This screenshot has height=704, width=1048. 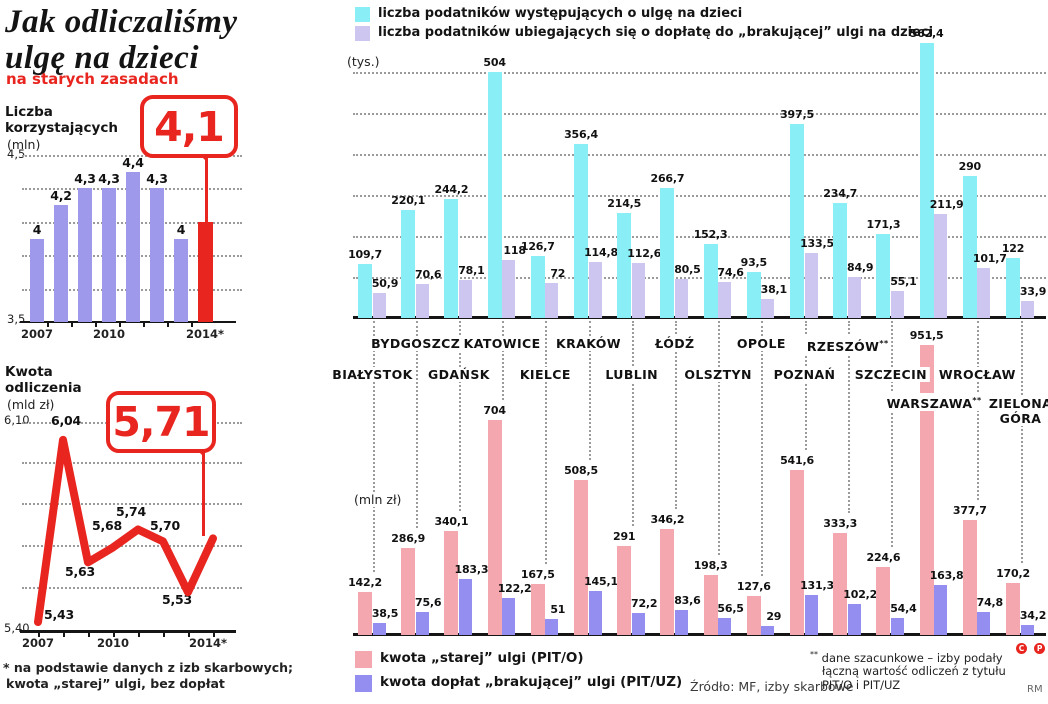 I want to click on callout-beneficiaries: 4,1, so click(x=189, y=126).